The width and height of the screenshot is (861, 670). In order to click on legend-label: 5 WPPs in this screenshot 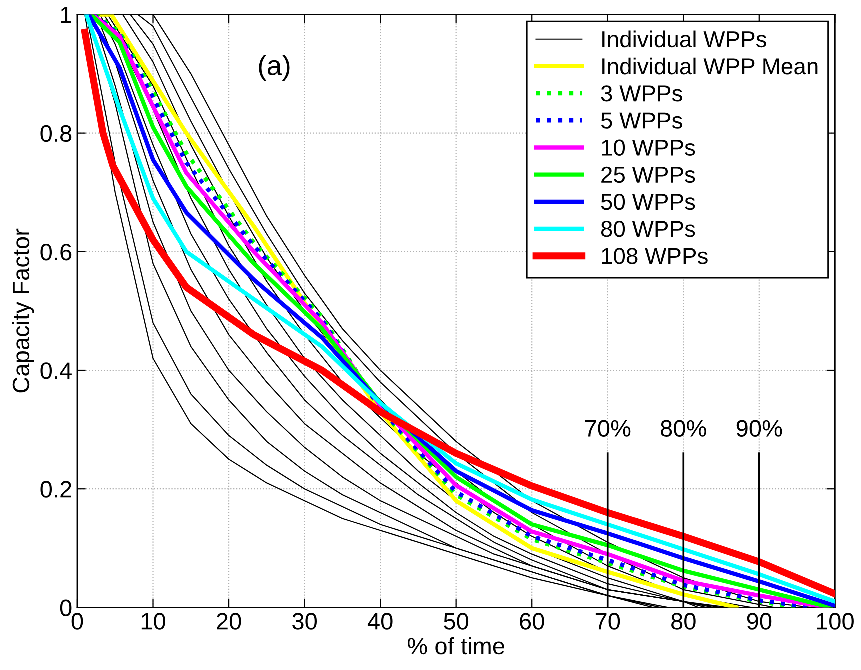, I will do `click(641, 120)`.